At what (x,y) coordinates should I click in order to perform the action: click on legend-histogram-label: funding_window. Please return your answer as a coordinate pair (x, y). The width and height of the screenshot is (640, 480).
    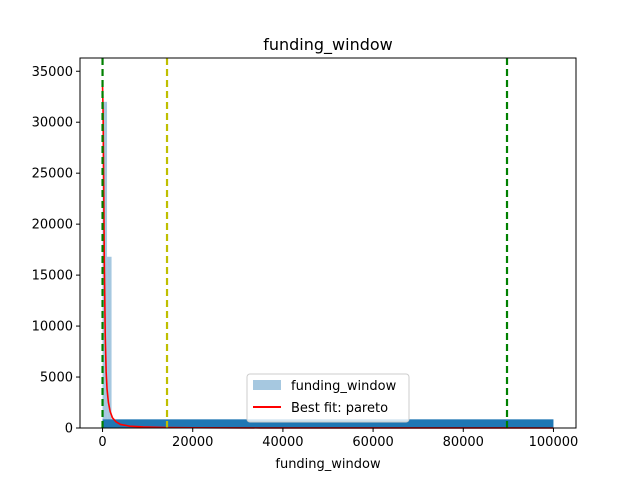
    Looking at the image, I should click on (344, 386).